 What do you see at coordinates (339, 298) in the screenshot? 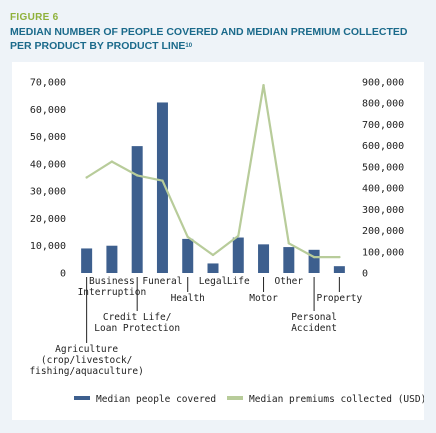
I see `category-label: Property` at bounding box center [339, 298].